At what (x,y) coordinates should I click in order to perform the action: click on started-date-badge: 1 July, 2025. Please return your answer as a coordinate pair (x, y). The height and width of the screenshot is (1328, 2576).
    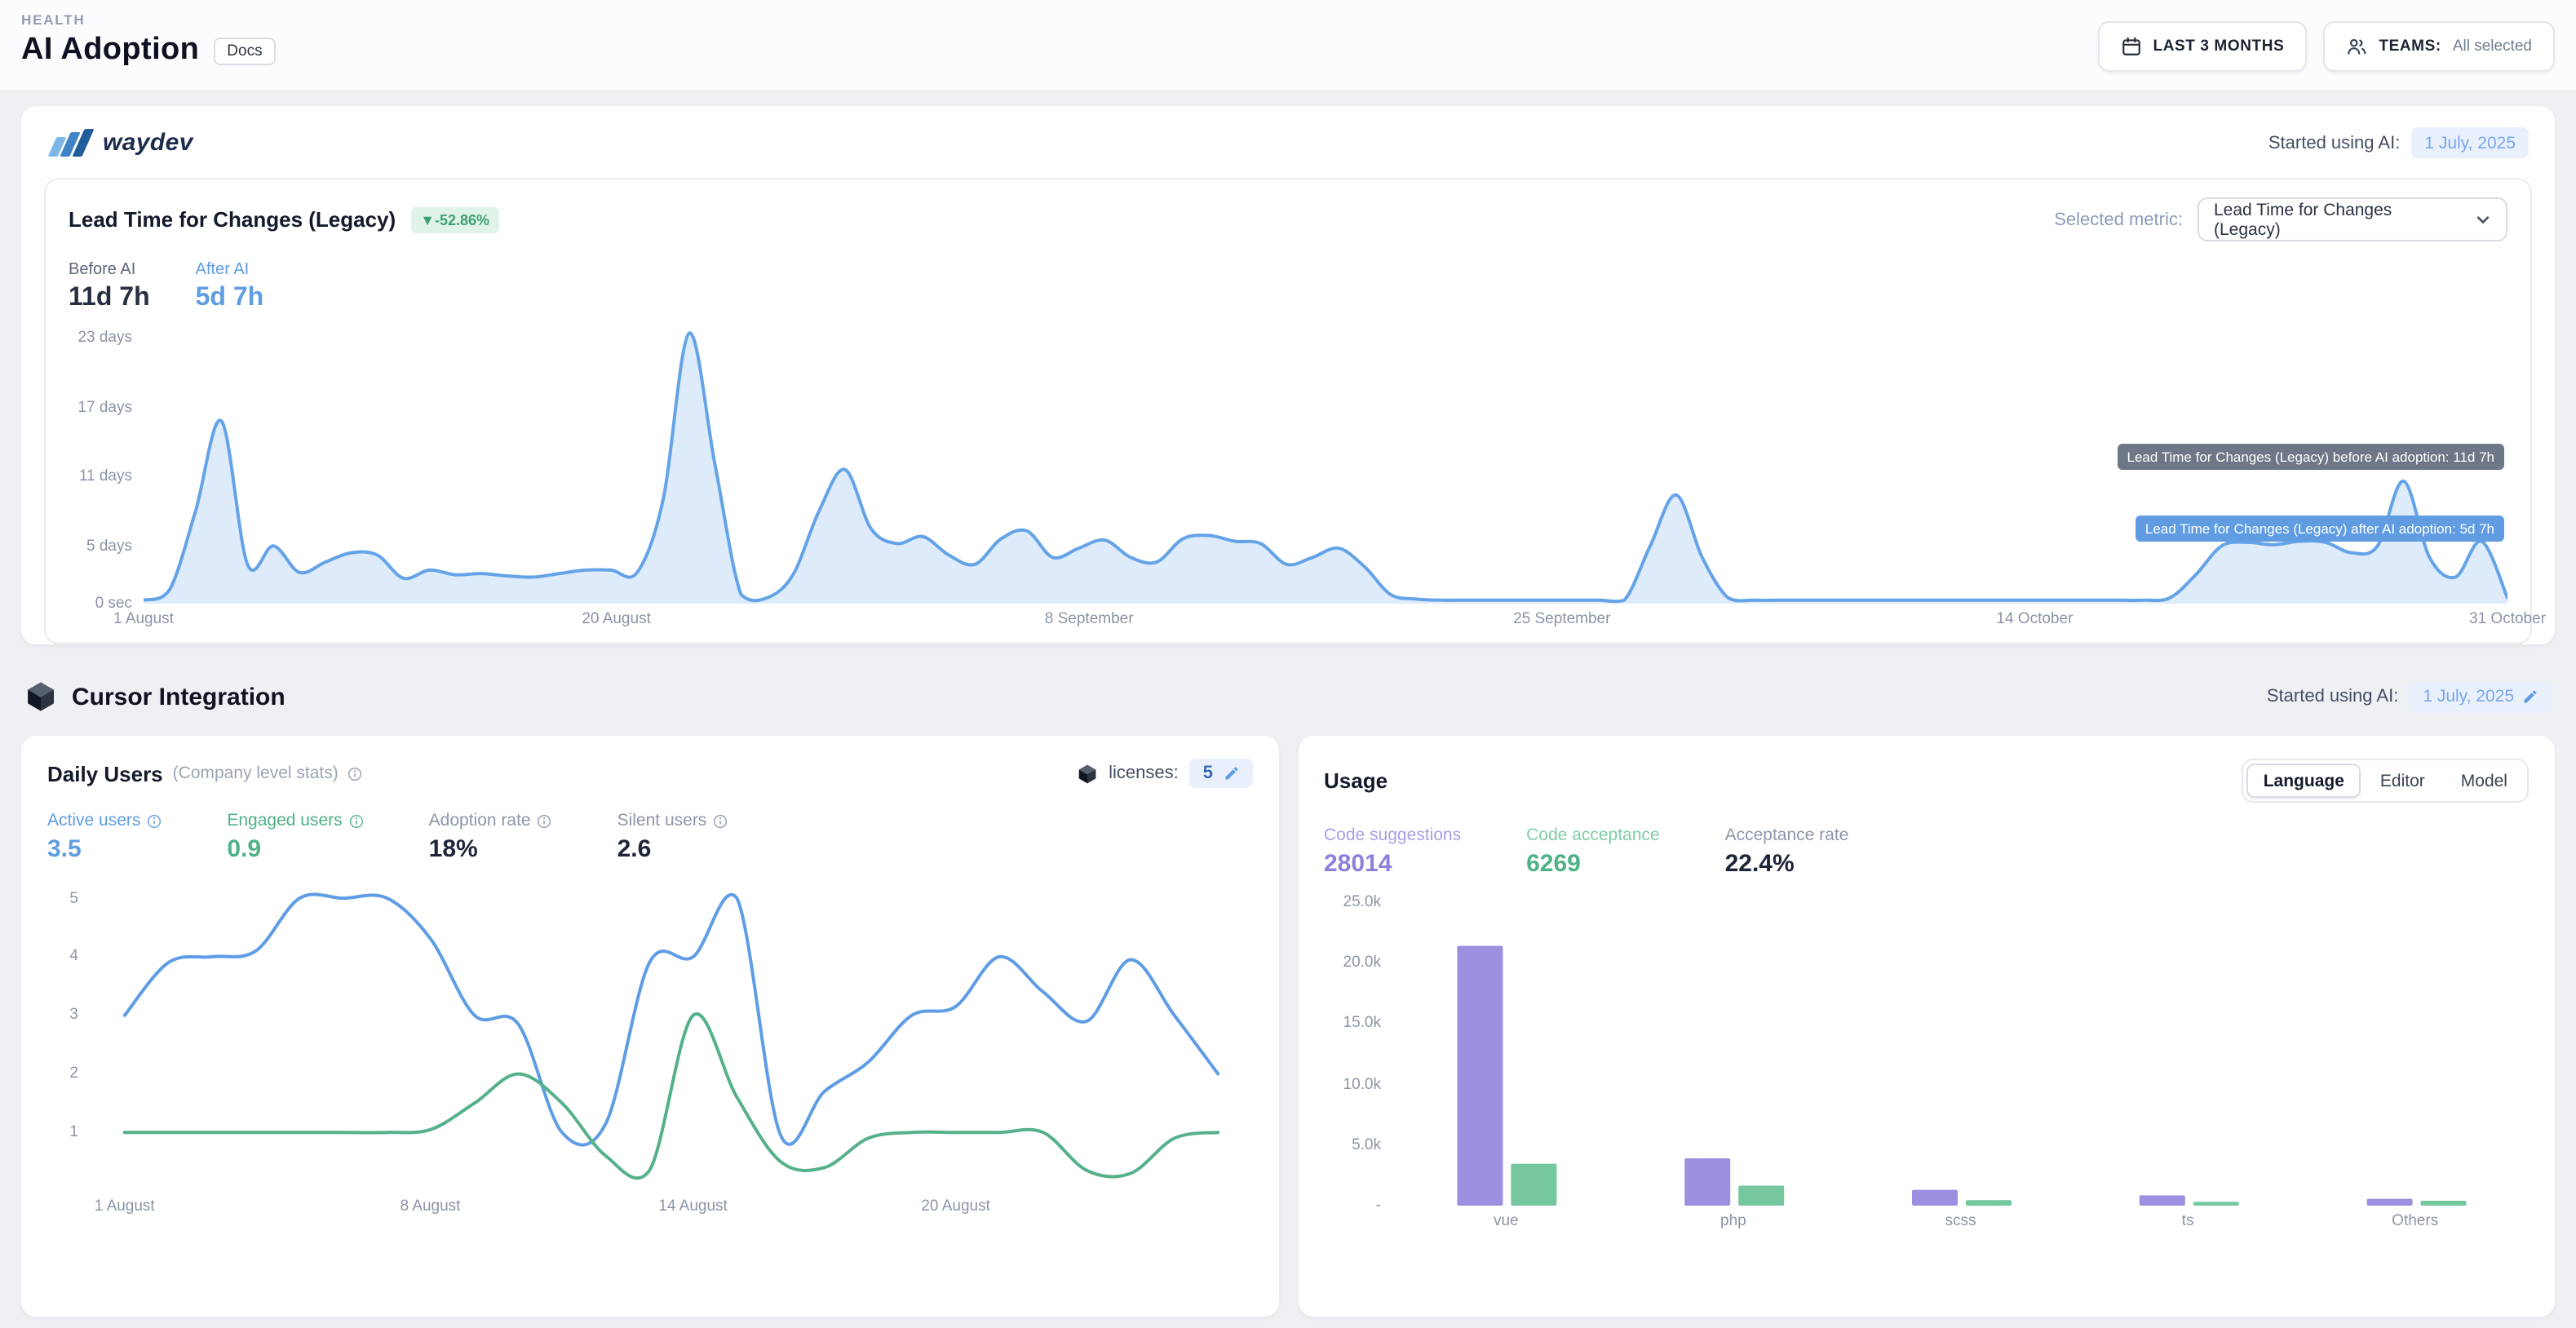
    Looking at the image, I should click on (2470, 142).